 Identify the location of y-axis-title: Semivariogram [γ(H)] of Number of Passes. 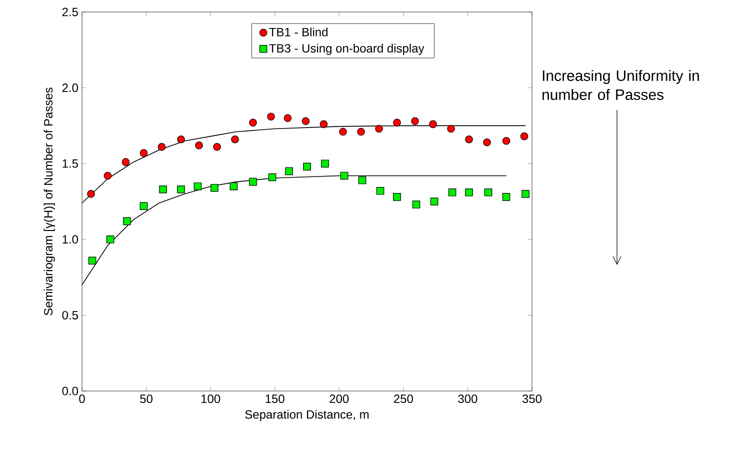
(49, 202).